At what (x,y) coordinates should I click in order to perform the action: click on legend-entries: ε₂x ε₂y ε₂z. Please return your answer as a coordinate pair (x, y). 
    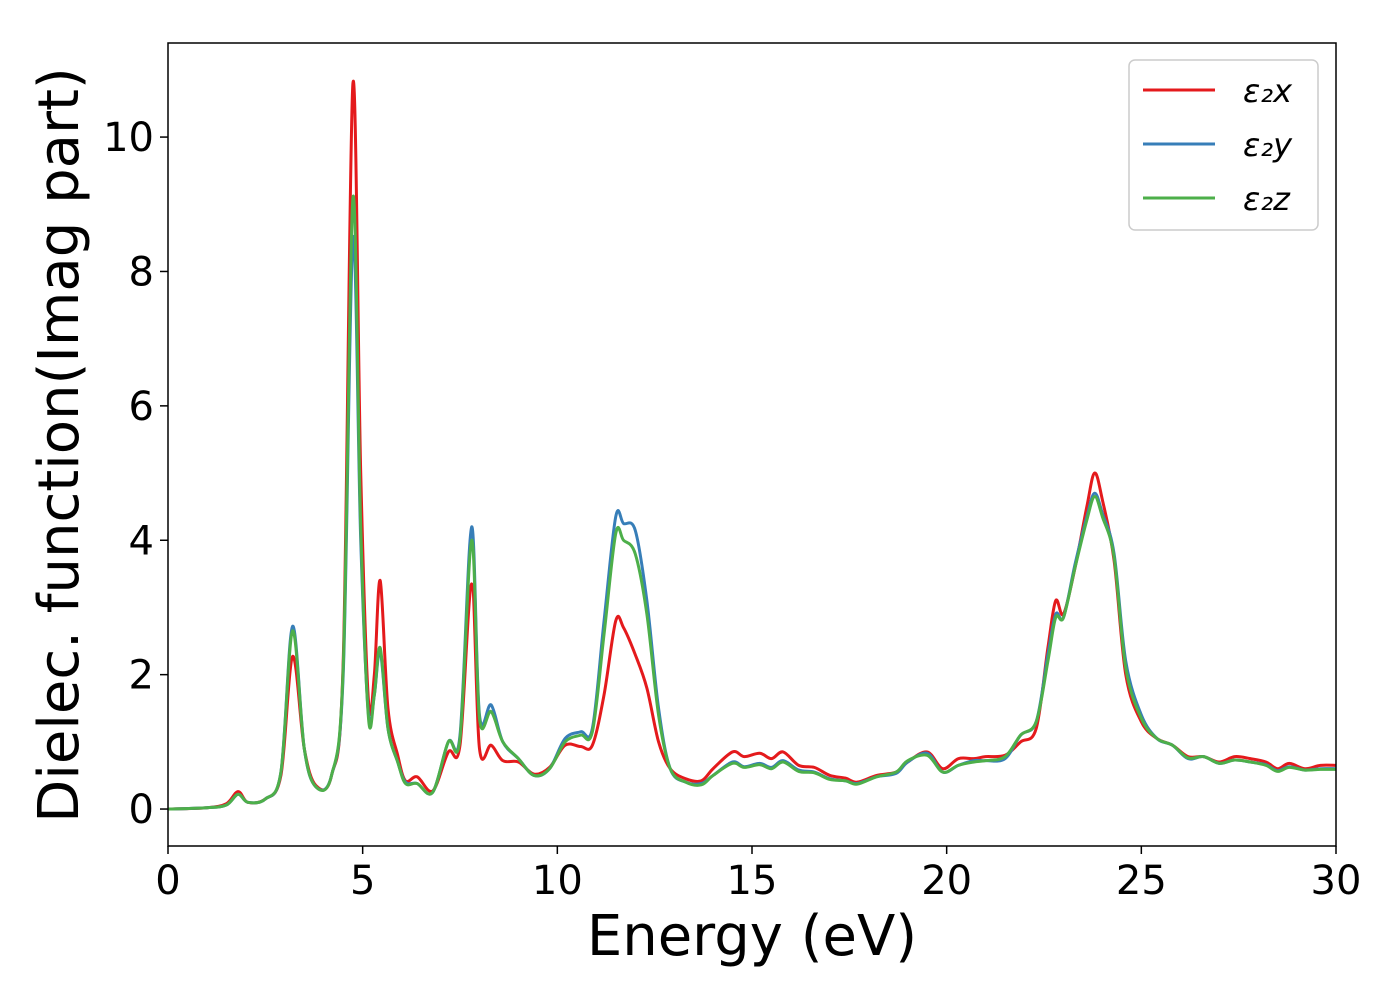
    Looking at the image, I should click on (1218, 145).